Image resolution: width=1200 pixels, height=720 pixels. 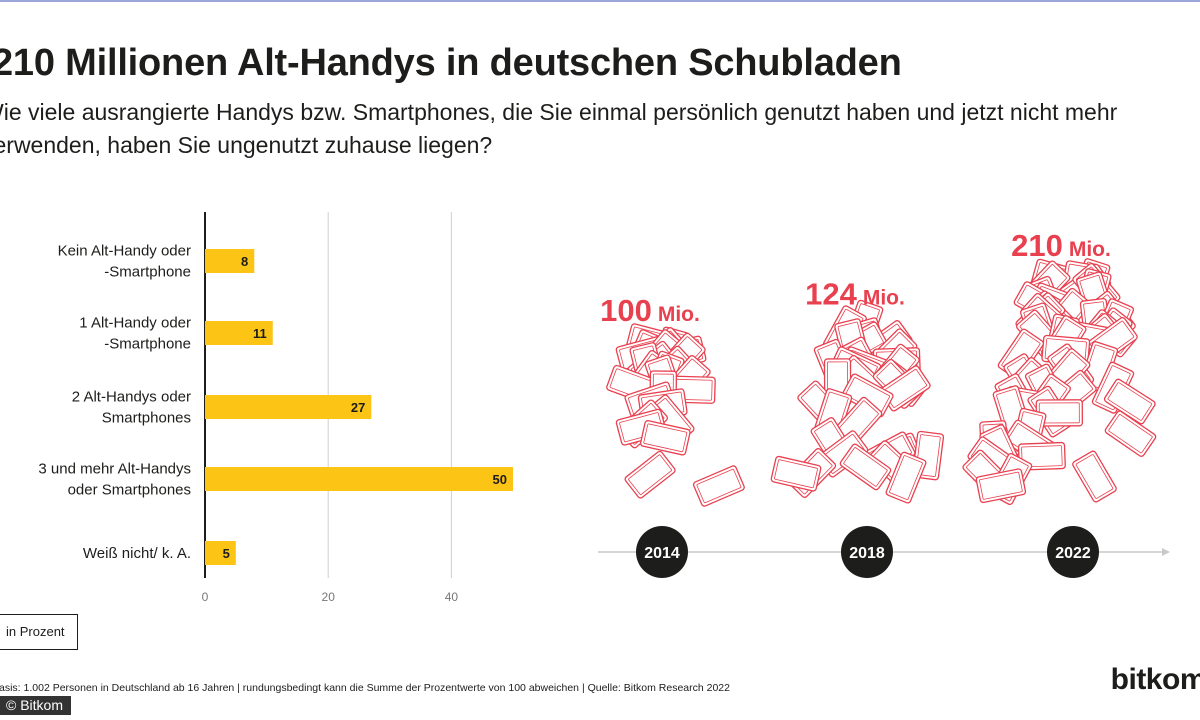 I want to click on year-label: 2022, so click(x=1073, y=553).